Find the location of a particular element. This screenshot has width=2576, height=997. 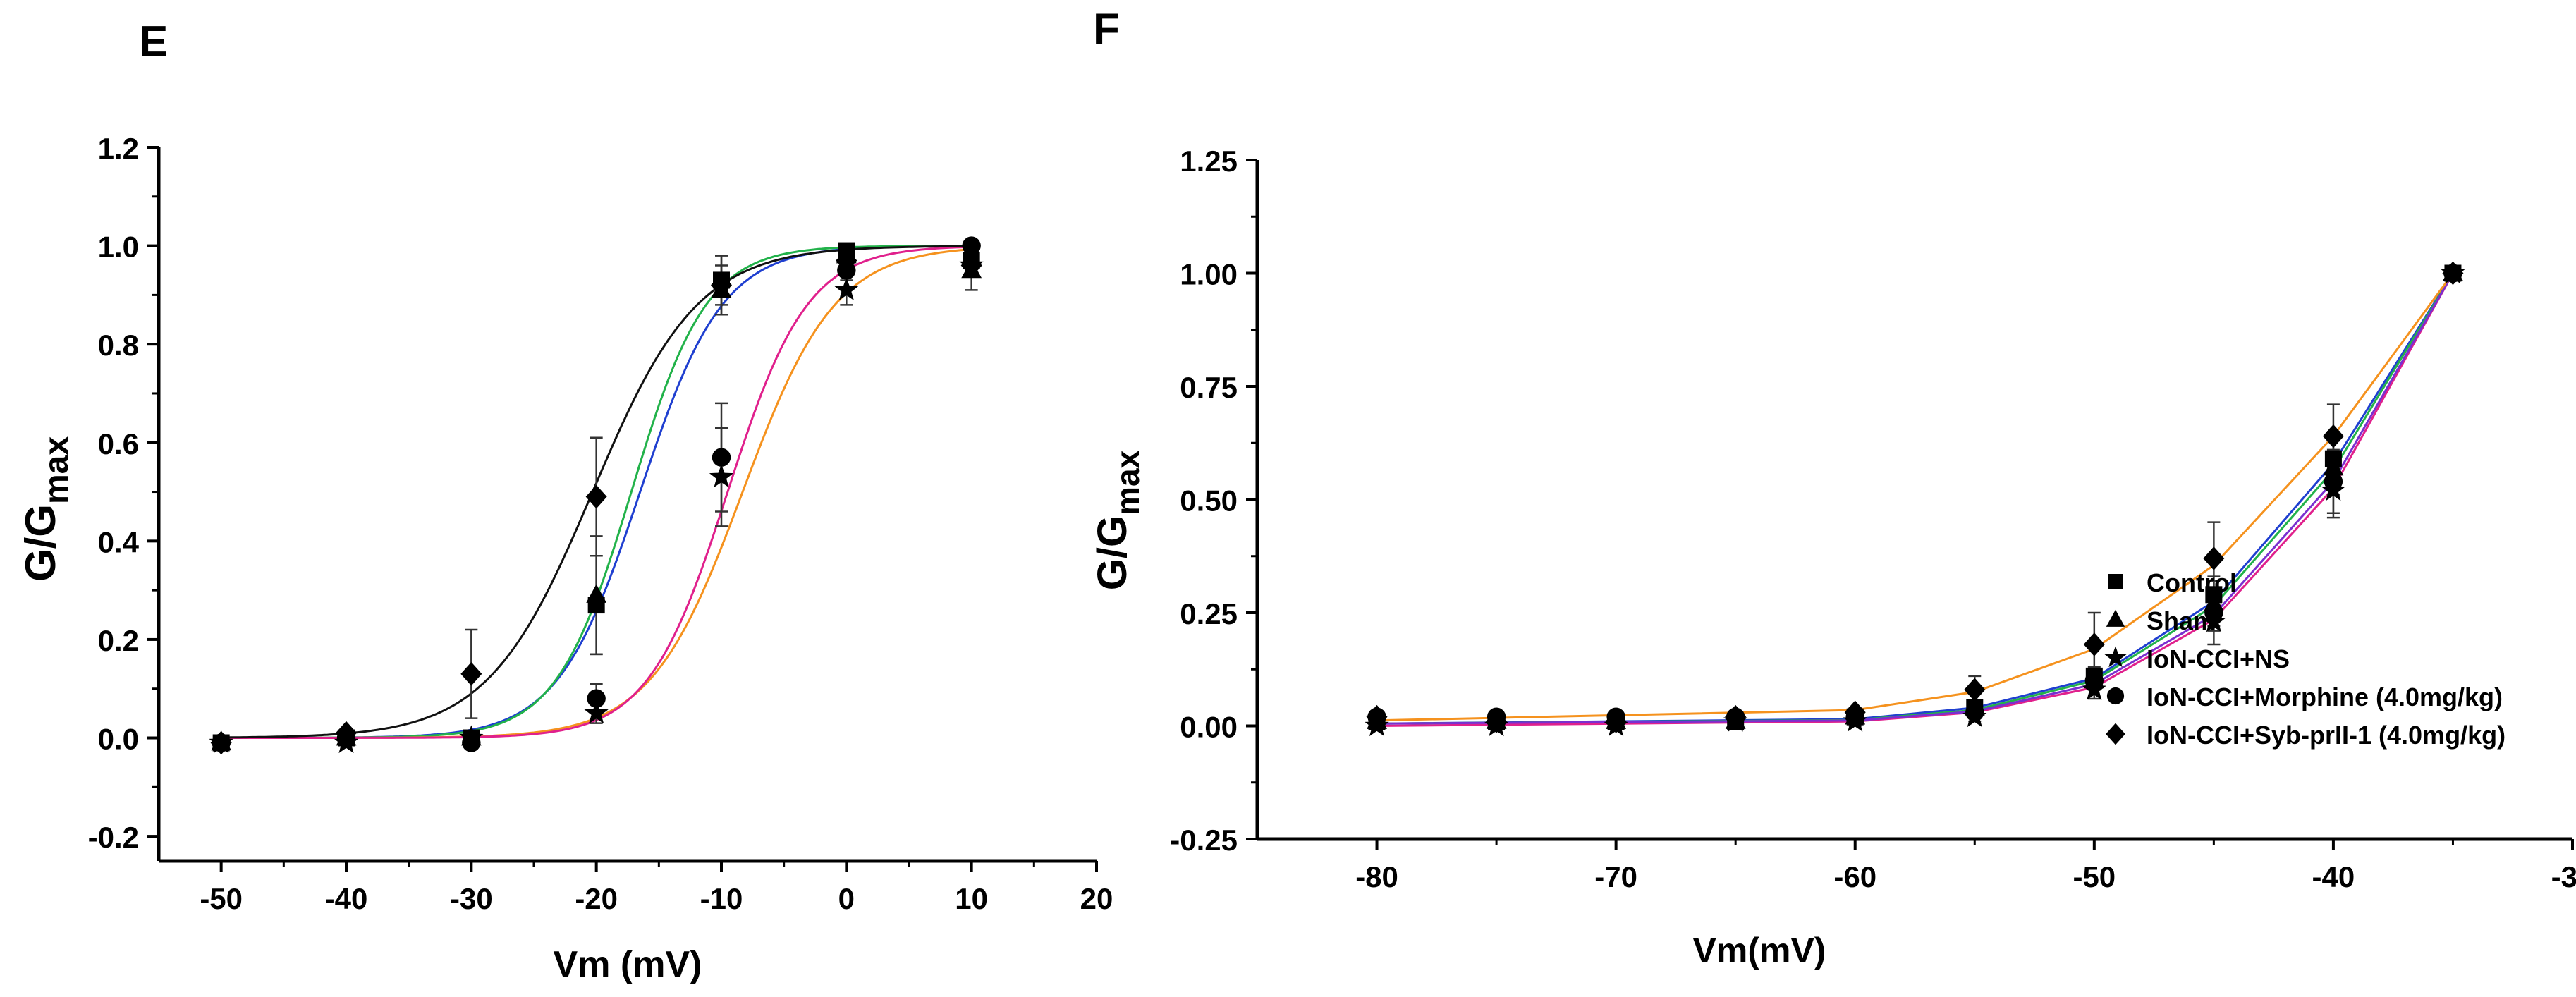

panel-f-y-ticks: -0.25 0.00 0.25 0.50 0.75 1.00 1.25 is located at coordinates (1214, 501).